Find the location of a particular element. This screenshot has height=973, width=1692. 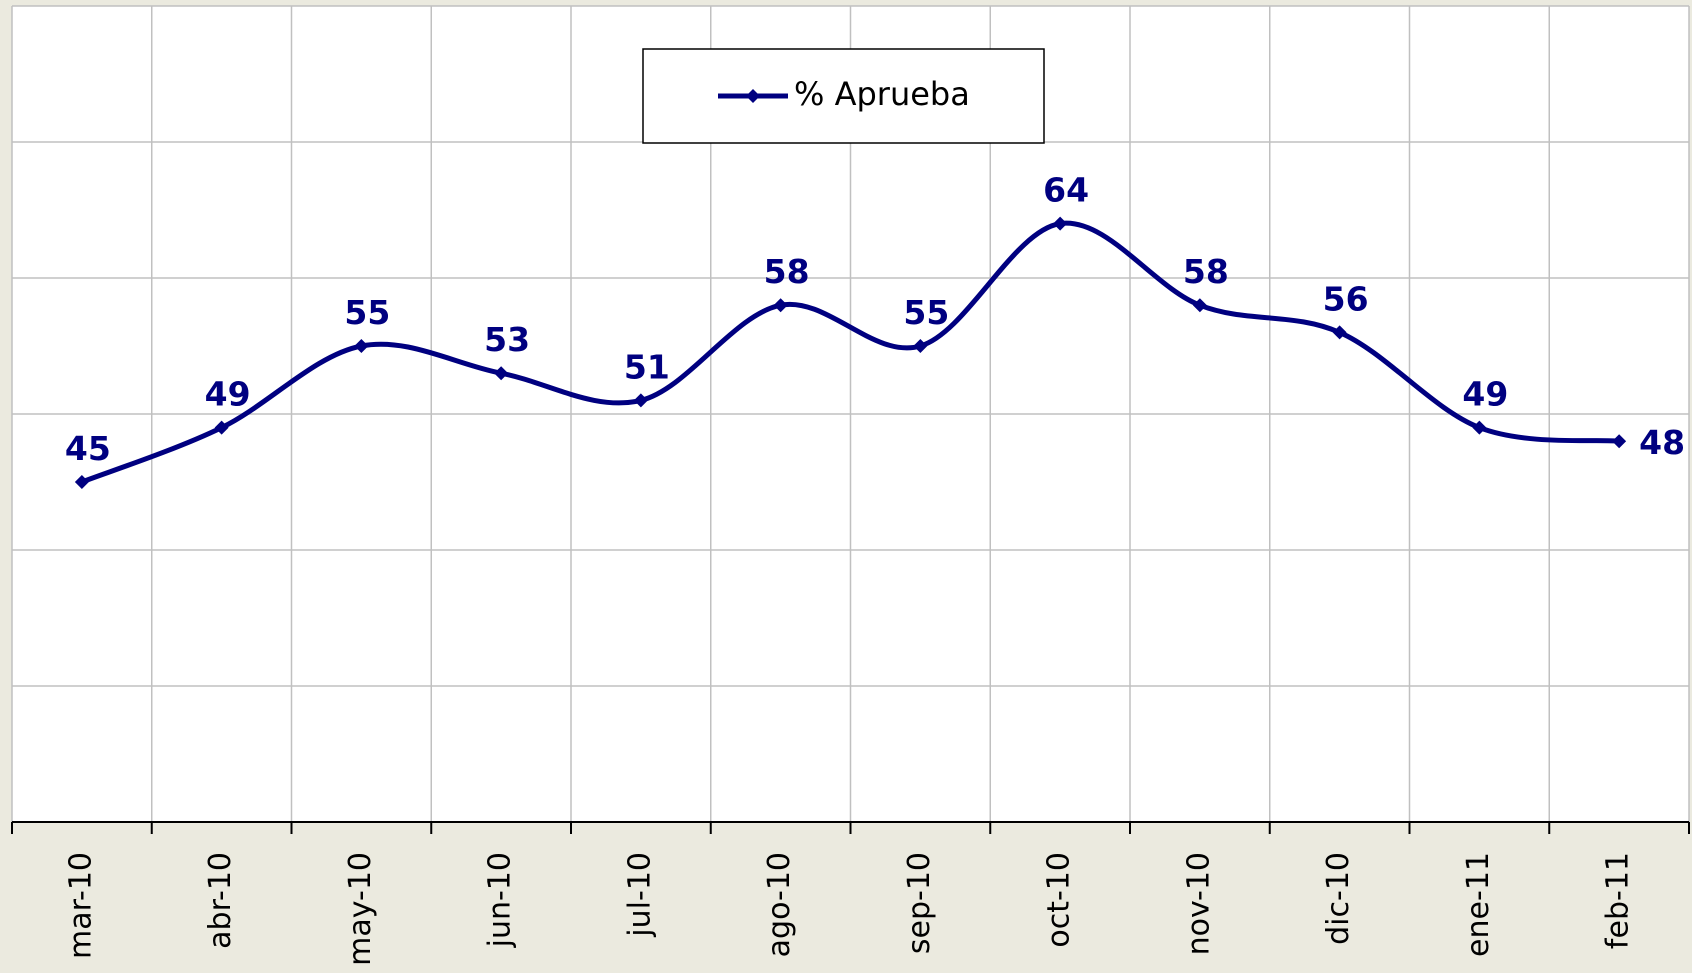

x-tick-label: feb-11 is located at coordinates (1618, 900).